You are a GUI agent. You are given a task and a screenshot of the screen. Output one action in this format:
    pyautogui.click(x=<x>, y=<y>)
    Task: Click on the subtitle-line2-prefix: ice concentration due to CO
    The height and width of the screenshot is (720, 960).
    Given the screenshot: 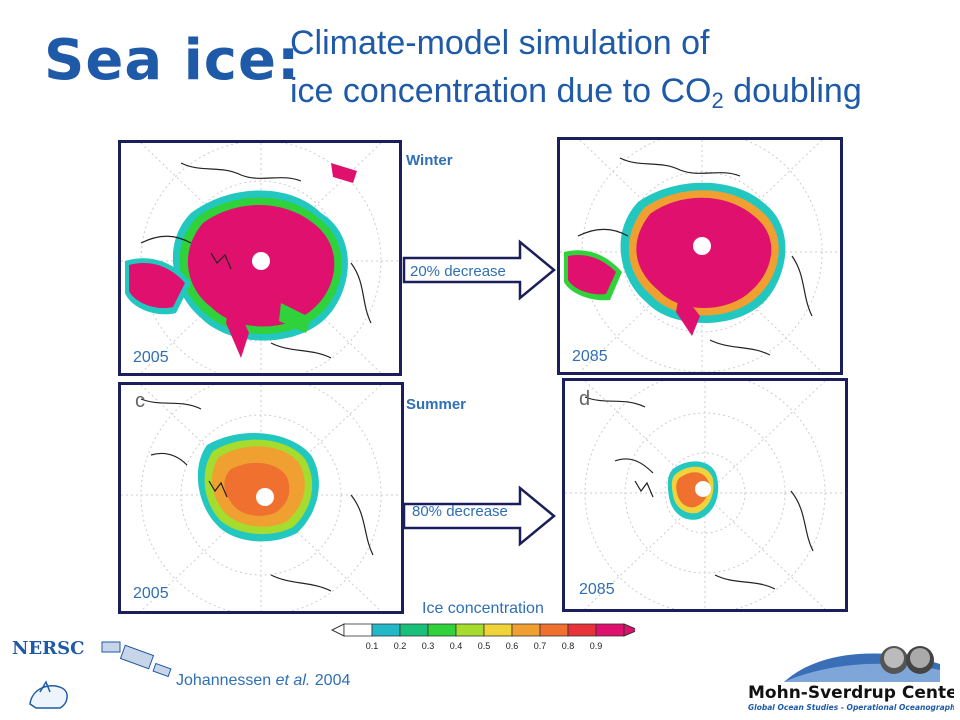 What is the action you would take?
    pyautogui.click(x=501, y=91)
    